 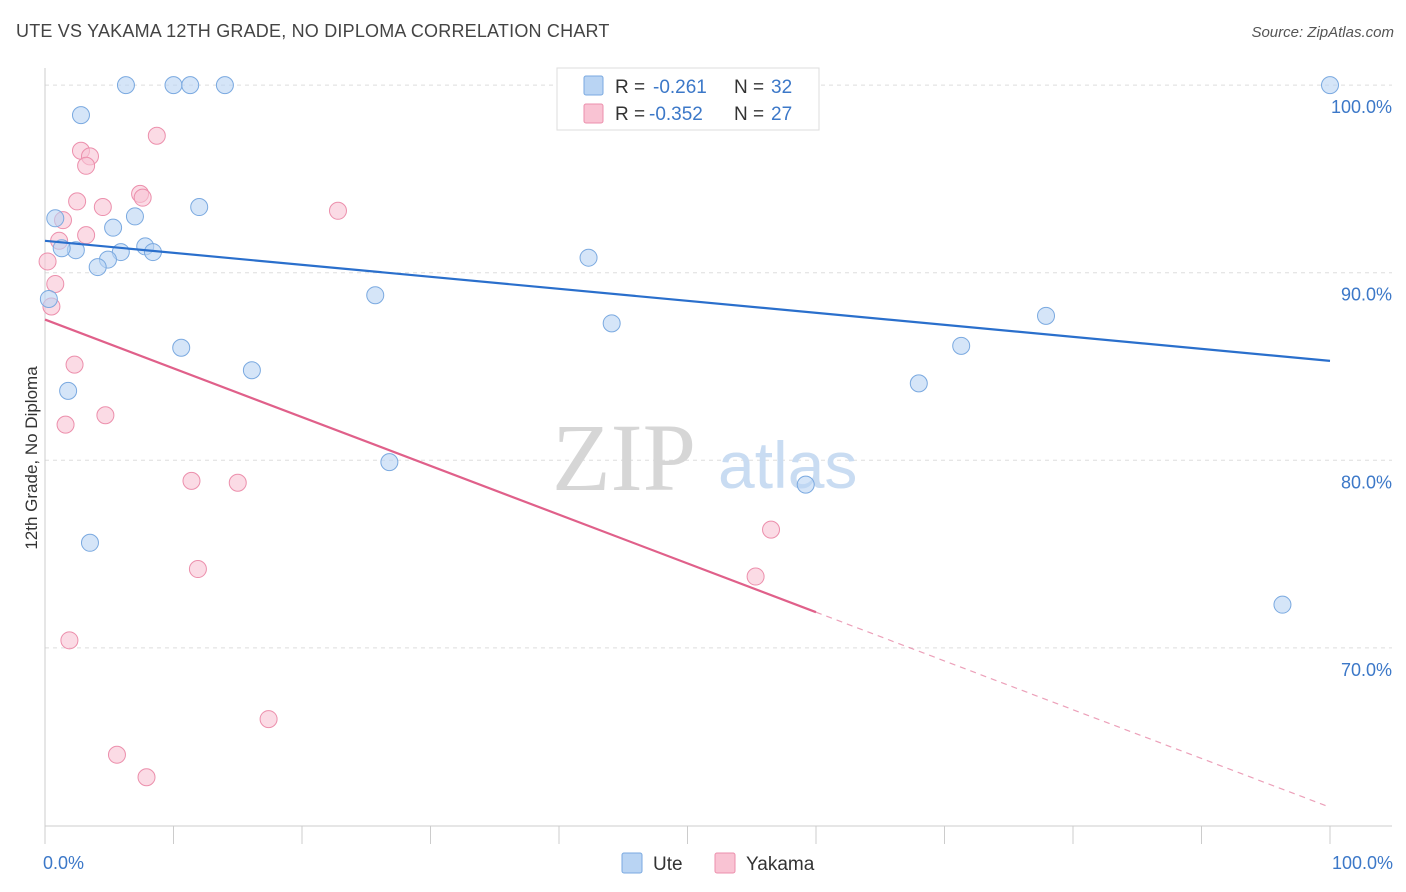 What do you see at coordinates (688, 99) in the screenshot?
I see `stats-legend: R = -0.261 N = 32 R = -0.352 N = 27` at bounding box center [688, 99].